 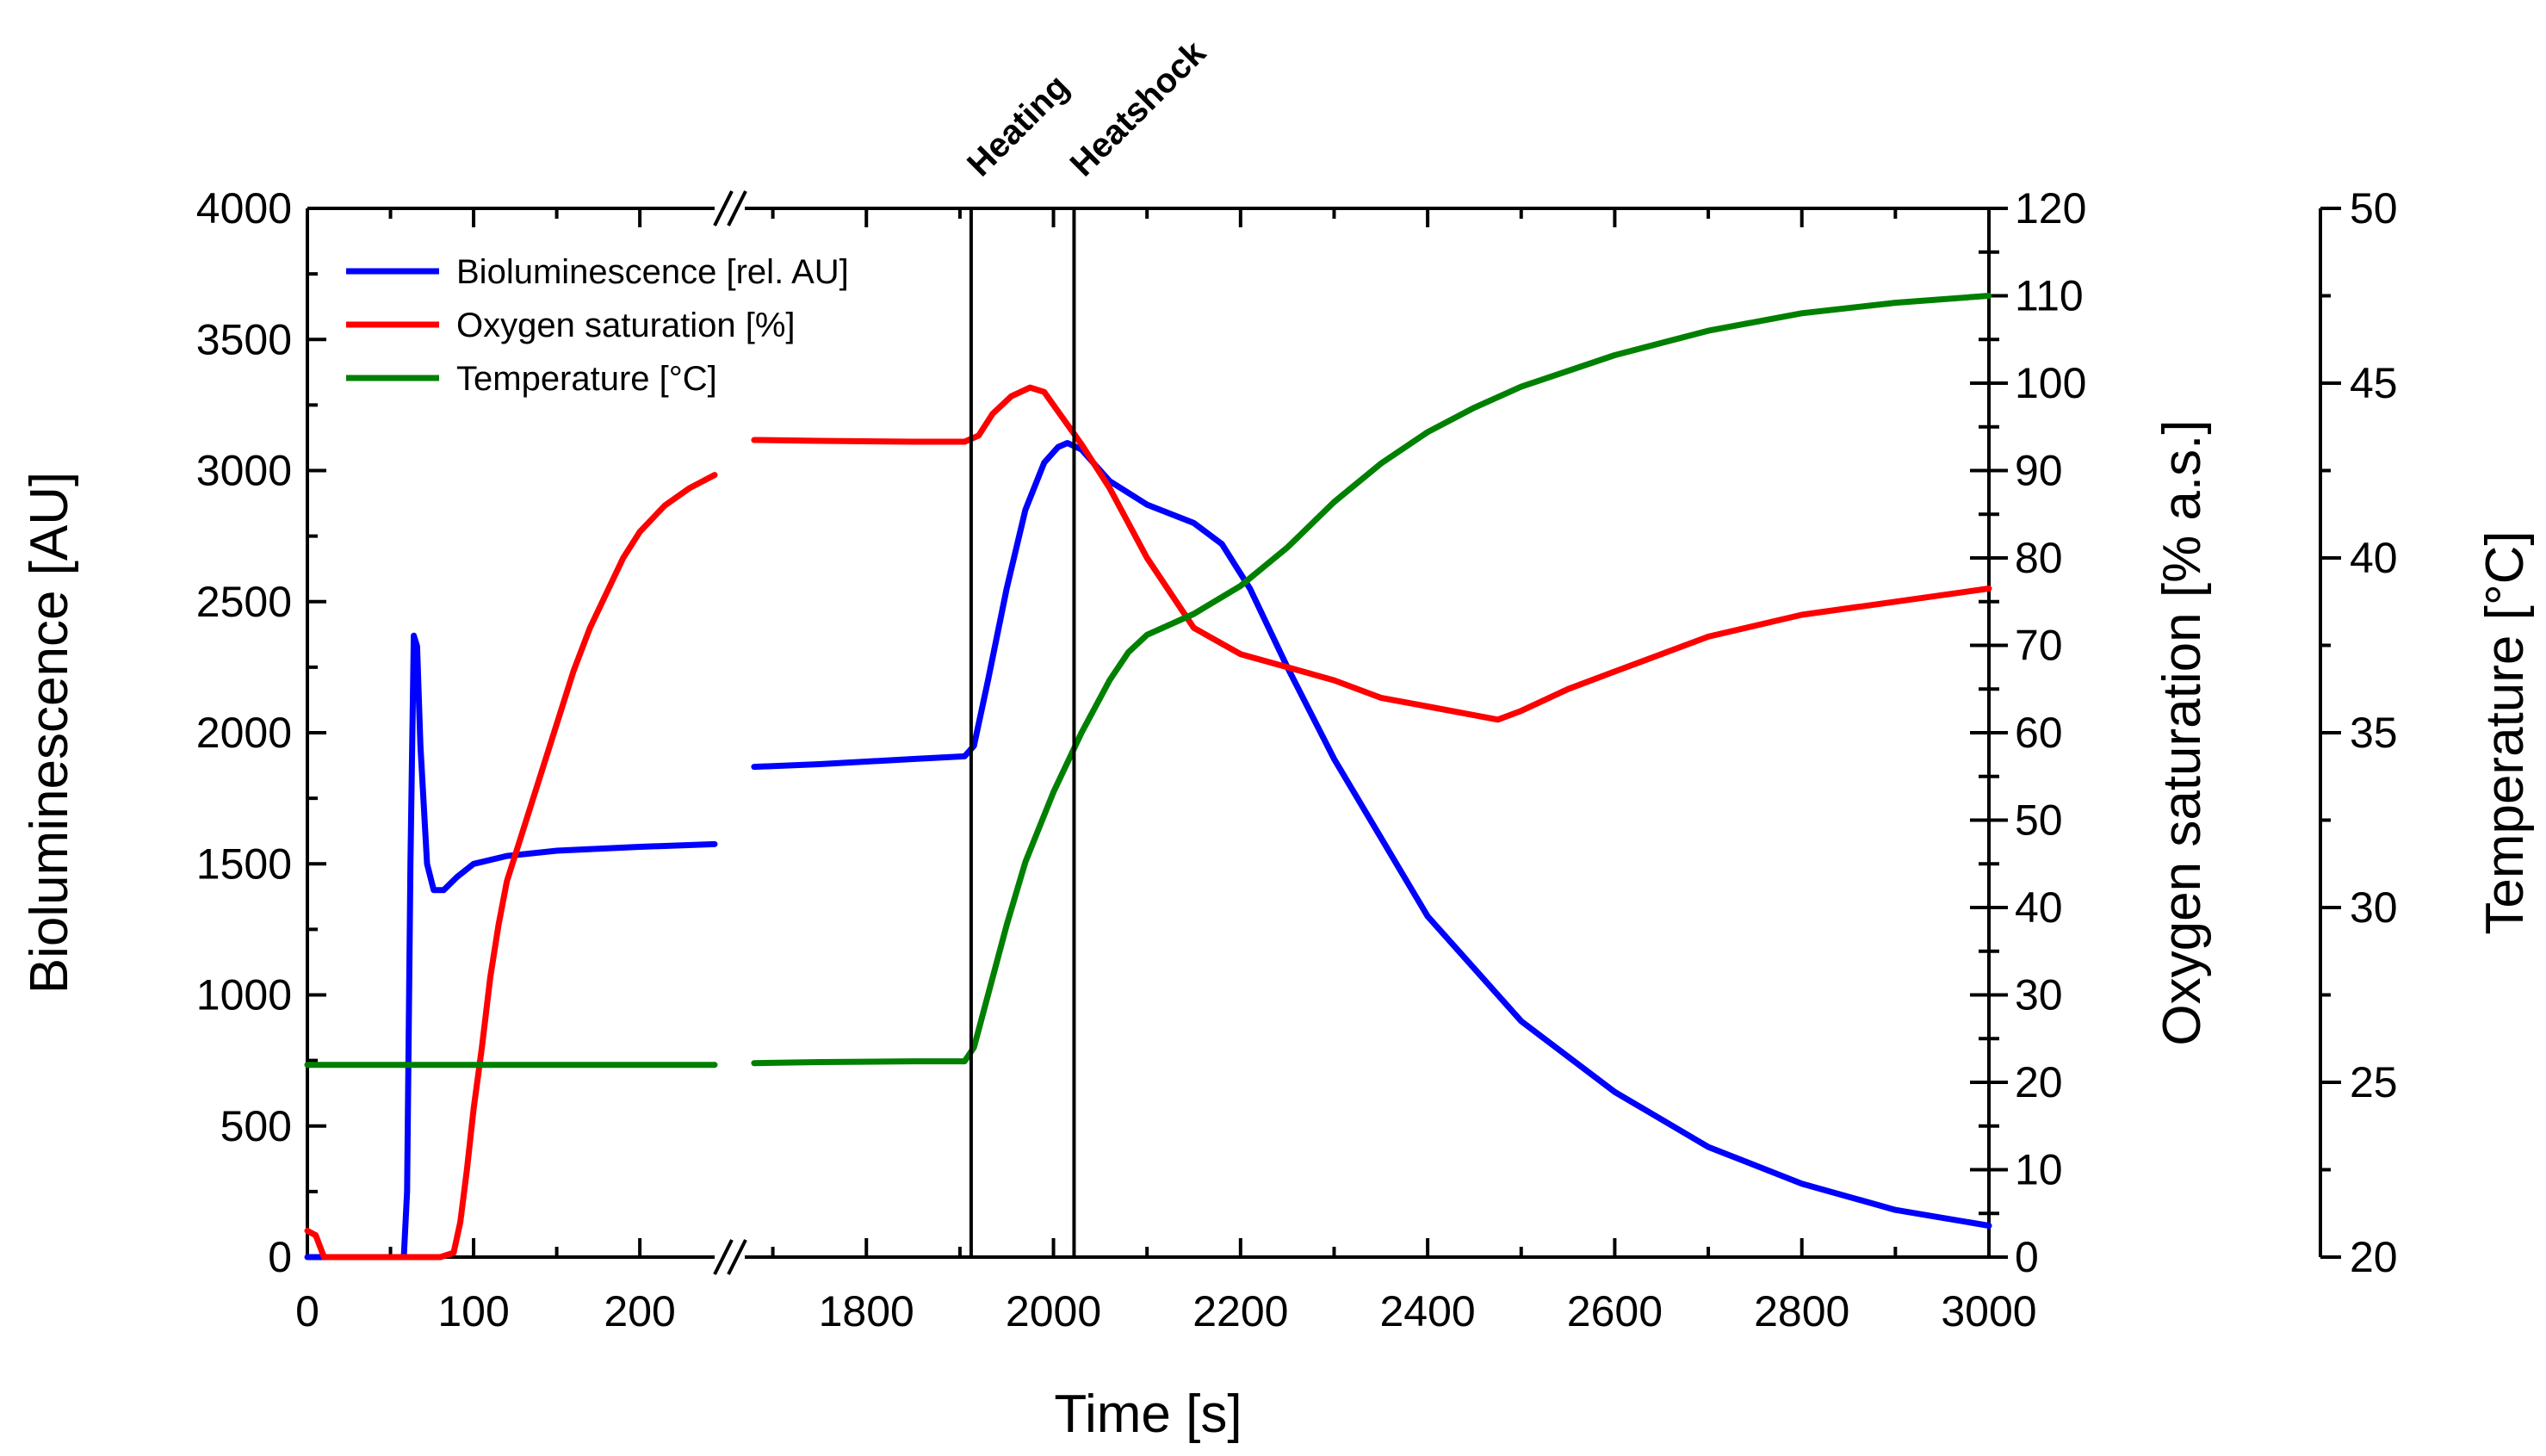 What do you see at coordinates (1428, 1311) in the screenshot?
I see `x-tick-label: 2400` at bounding box center [1428, 1311].